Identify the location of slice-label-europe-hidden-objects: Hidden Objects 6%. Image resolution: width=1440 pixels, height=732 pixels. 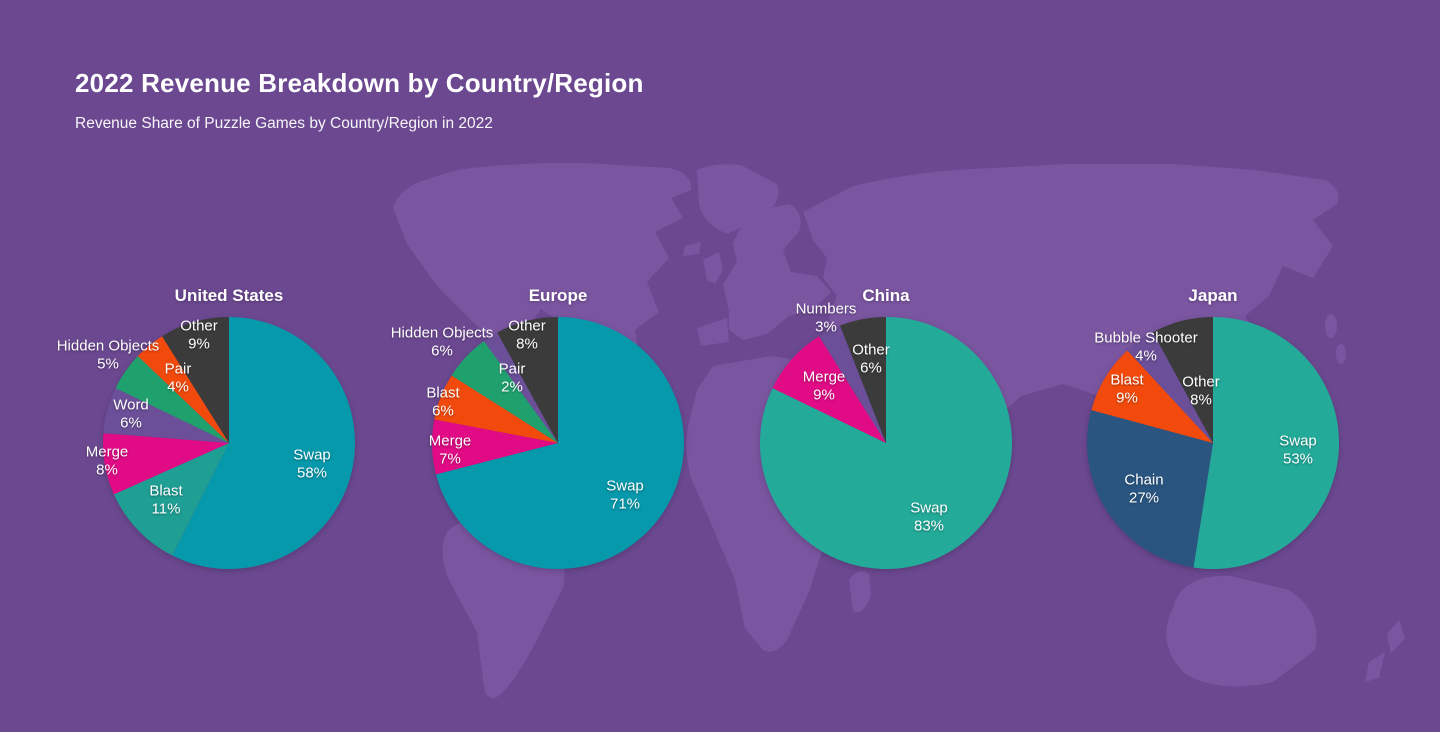
(442, 342).